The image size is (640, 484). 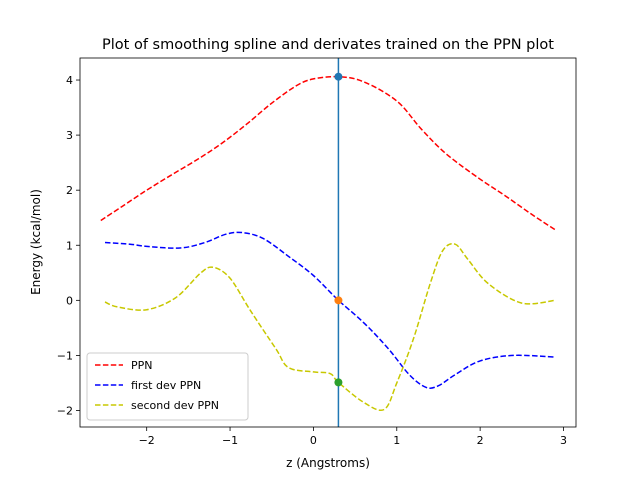 What do you see at coordinates (480, 440) in the screenshot?
I see `x-tick-label: 2` at bounding box center [480, 440].